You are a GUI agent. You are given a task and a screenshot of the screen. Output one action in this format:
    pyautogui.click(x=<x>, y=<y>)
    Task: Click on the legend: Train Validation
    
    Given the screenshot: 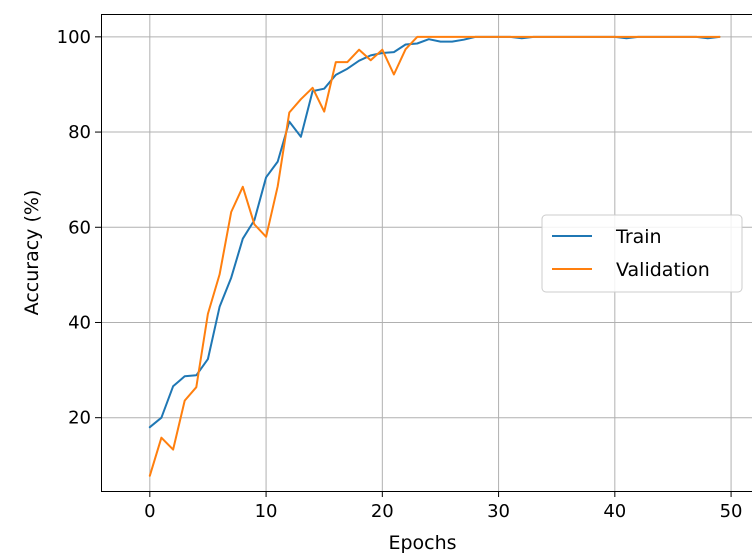 What is the action you would take?
    pyautogui.click(x=642, y=253)
    